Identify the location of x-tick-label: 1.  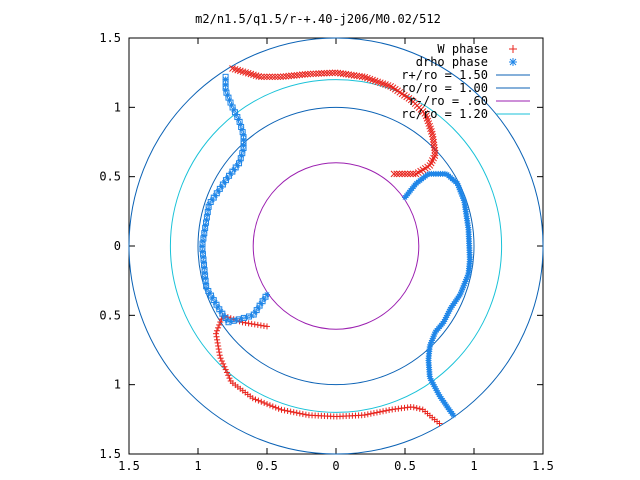
(473, 466).